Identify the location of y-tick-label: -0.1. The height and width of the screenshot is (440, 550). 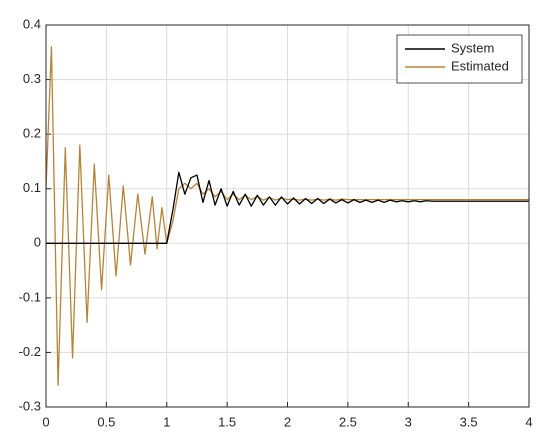
(30, 296).